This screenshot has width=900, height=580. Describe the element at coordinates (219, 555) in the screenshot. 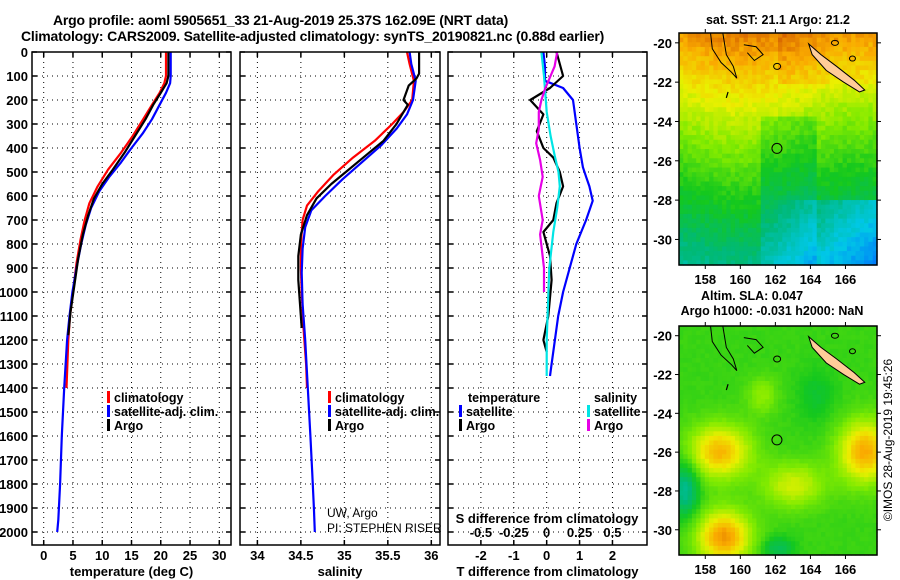

I see `x-tick-label: 30` at that location.